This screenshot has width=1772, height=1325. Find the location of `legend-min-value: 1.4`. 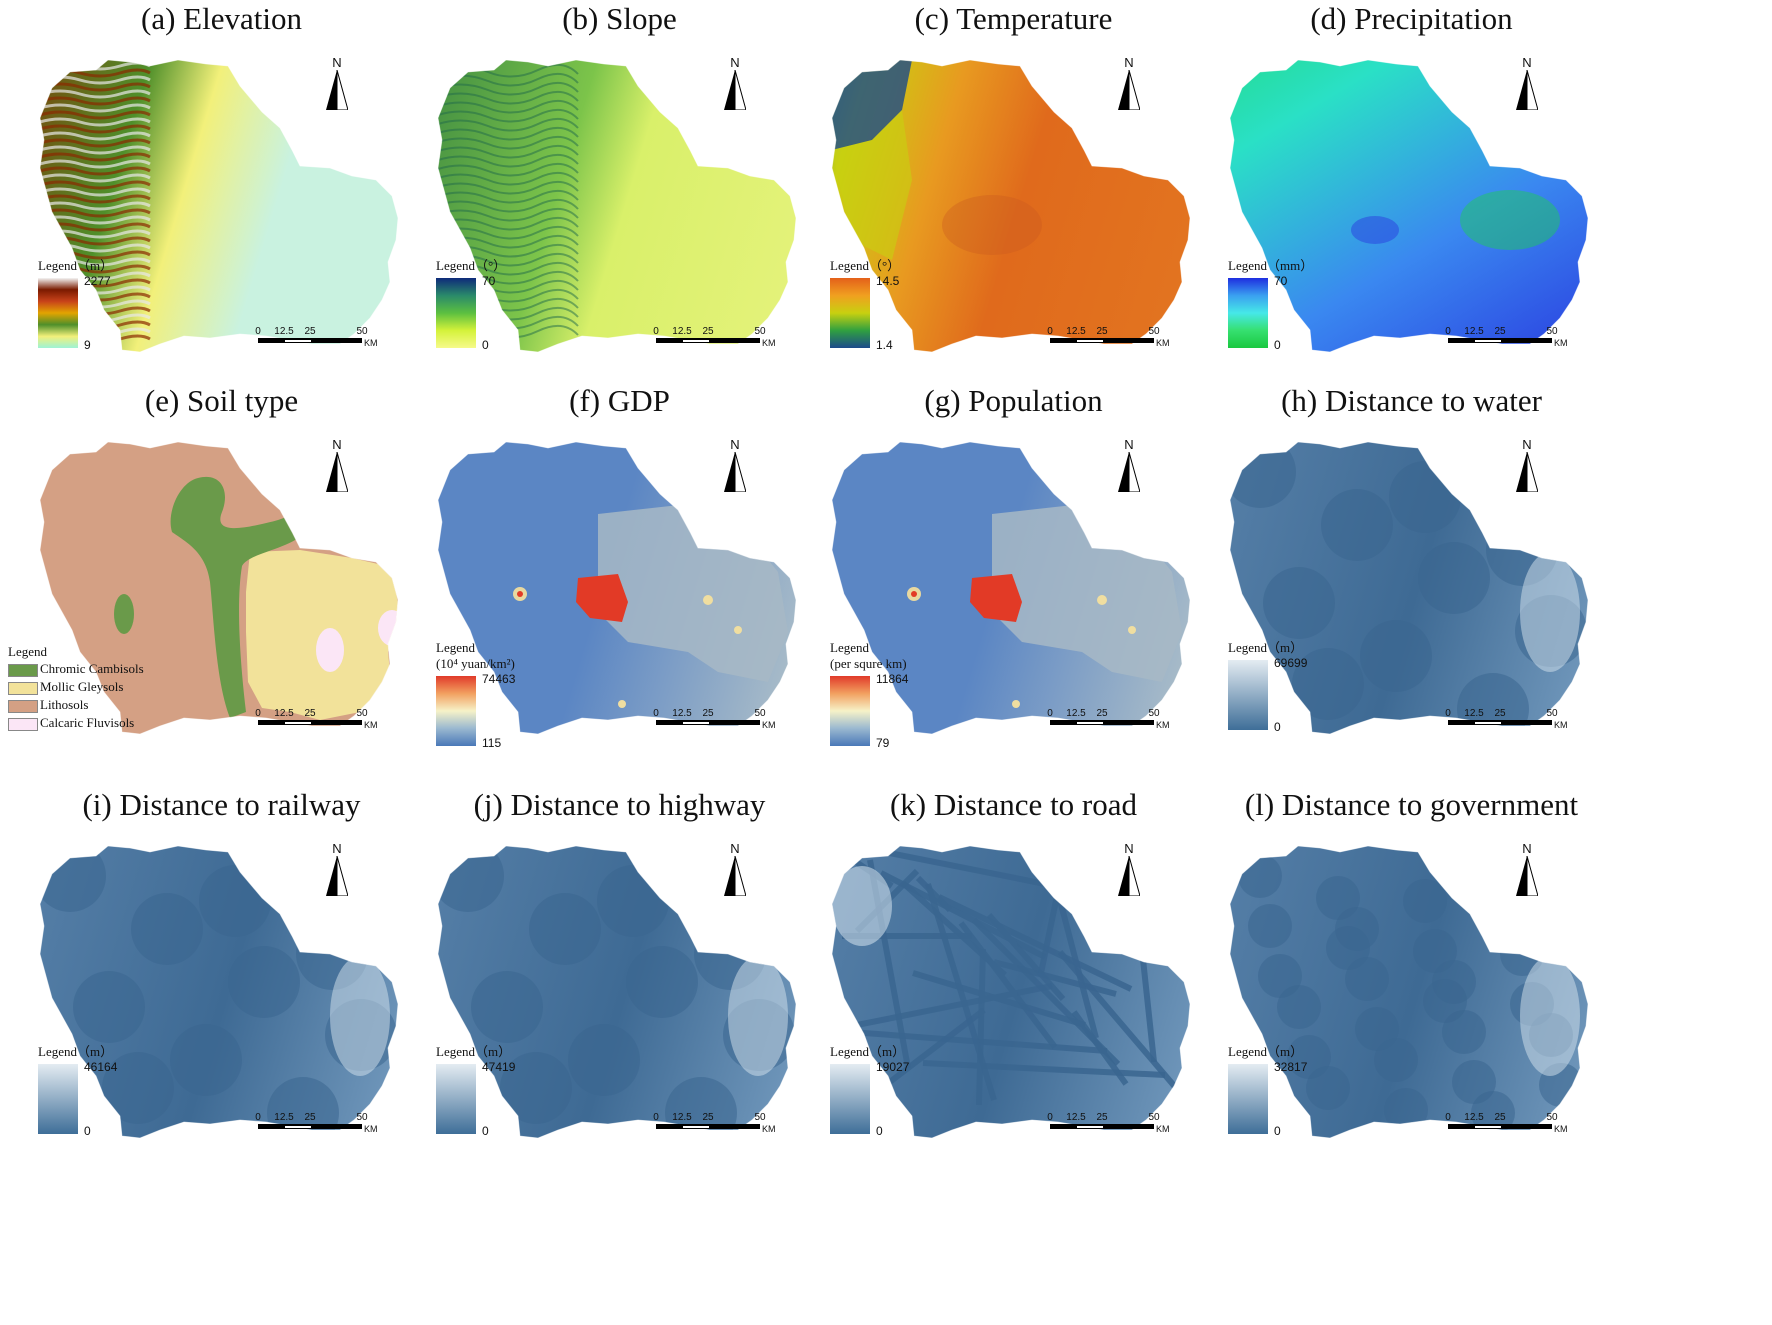

legend-min-value: 1.4 is located at coordinates (884, 345).